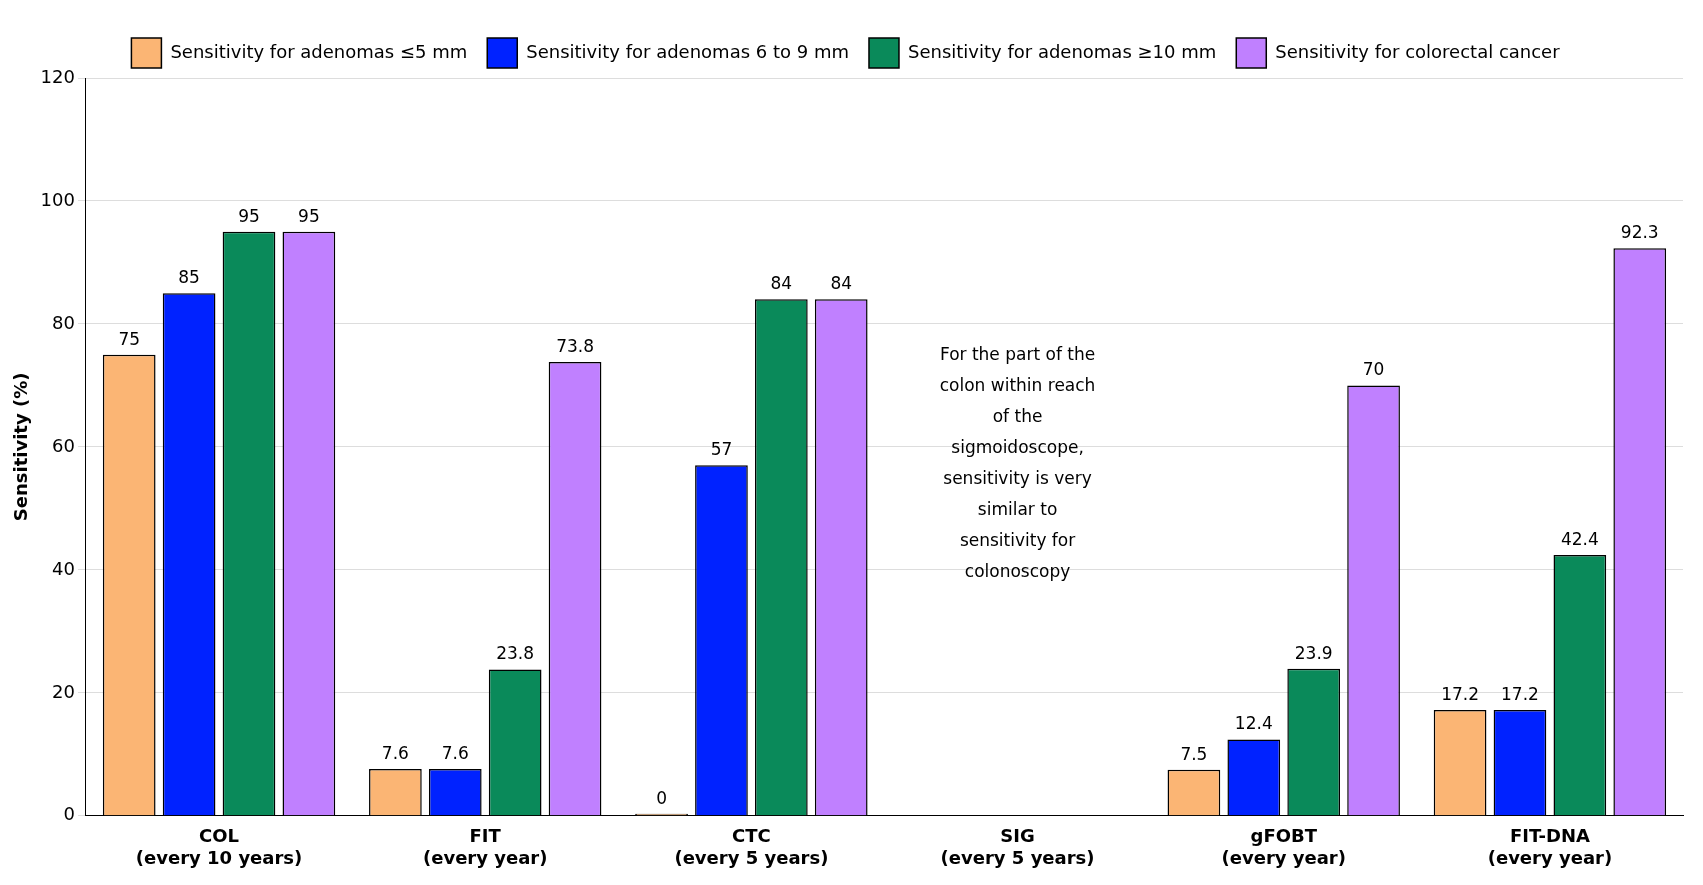 The height and width of the screenshot is (885, 1703). Describe the element at coordinates (57, 199) in the screenshot. I see `y-tick-label: 100` at that location.